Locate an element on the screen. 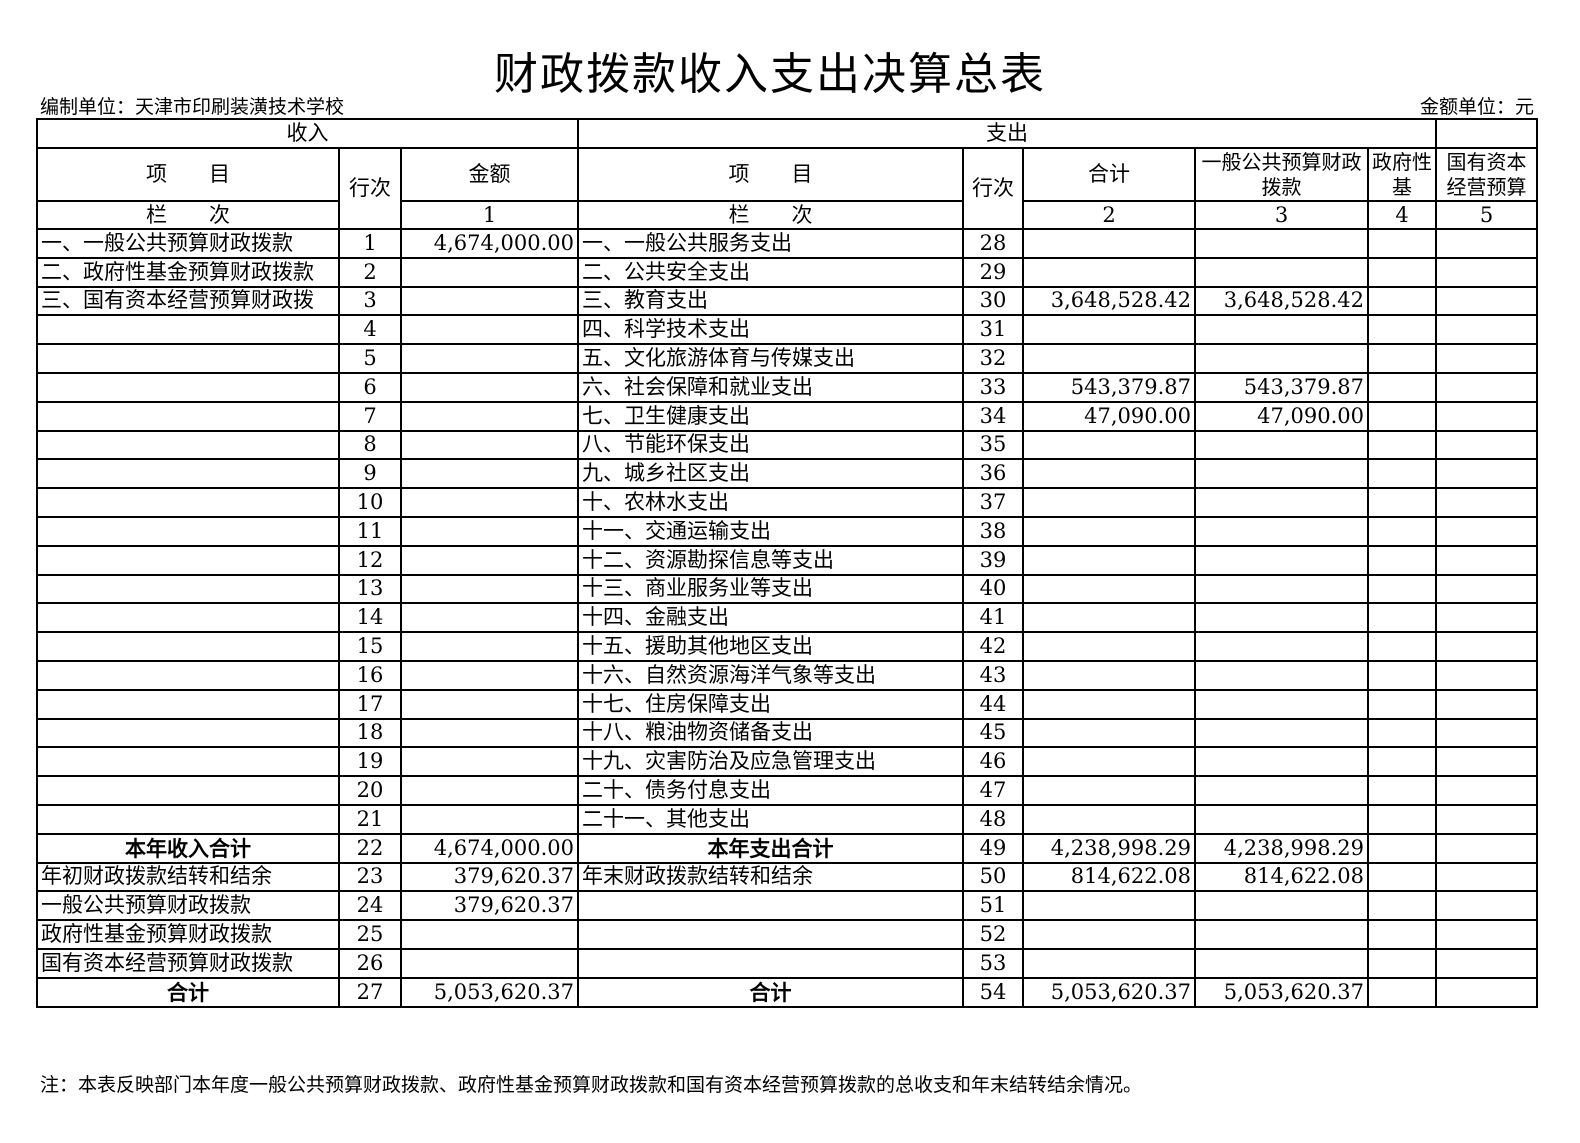 The width and height of the screenshot is (1580, 1143). general-budget-amount-cell: 3,648,528.42 is located at coordinates (1282, 301).